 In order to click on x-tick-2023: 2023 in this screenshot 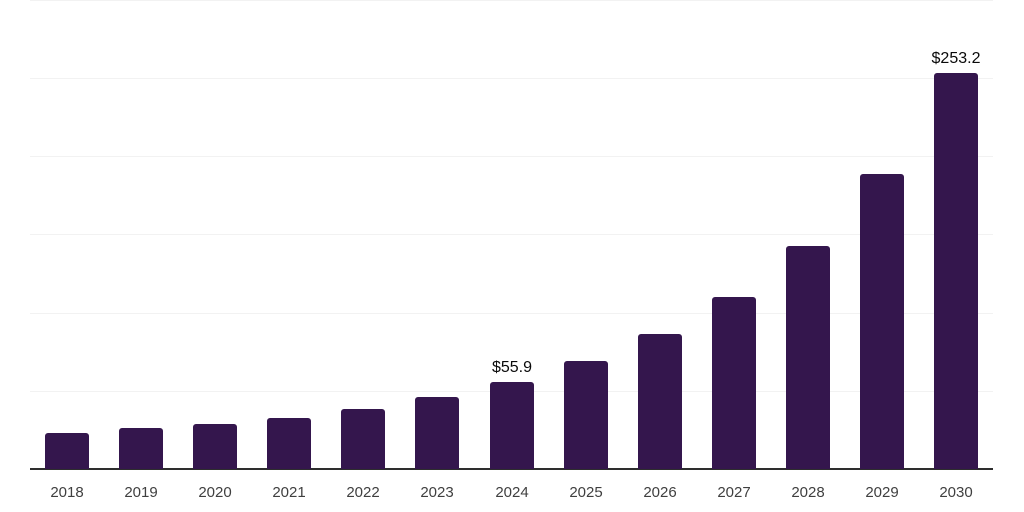, I will do `click(437, 492)`.